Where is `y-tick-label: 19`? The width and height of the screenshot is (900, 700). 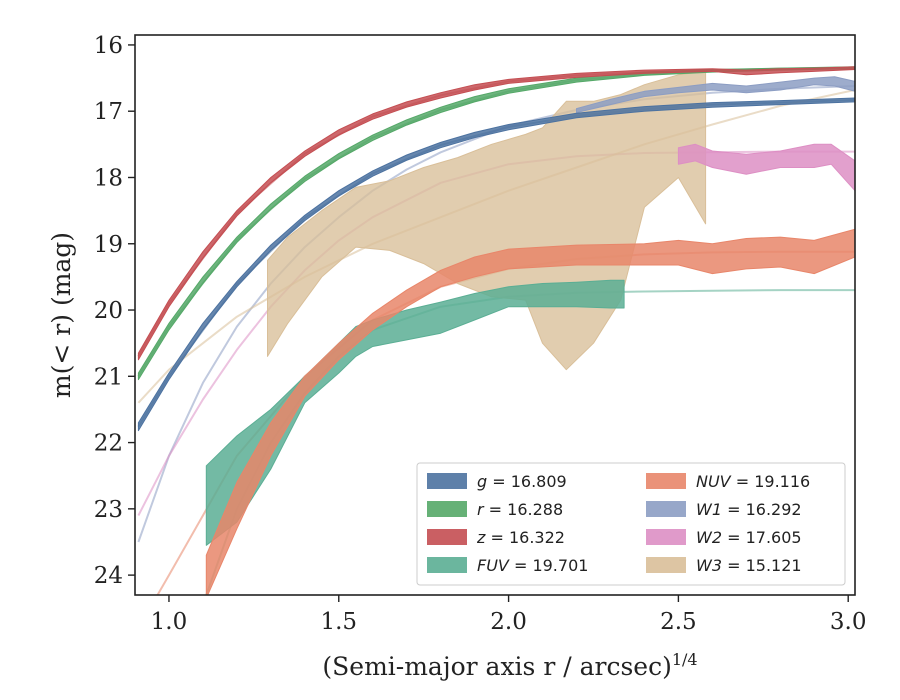
y-tick-label: 19 is located at coordinates (108, 245).